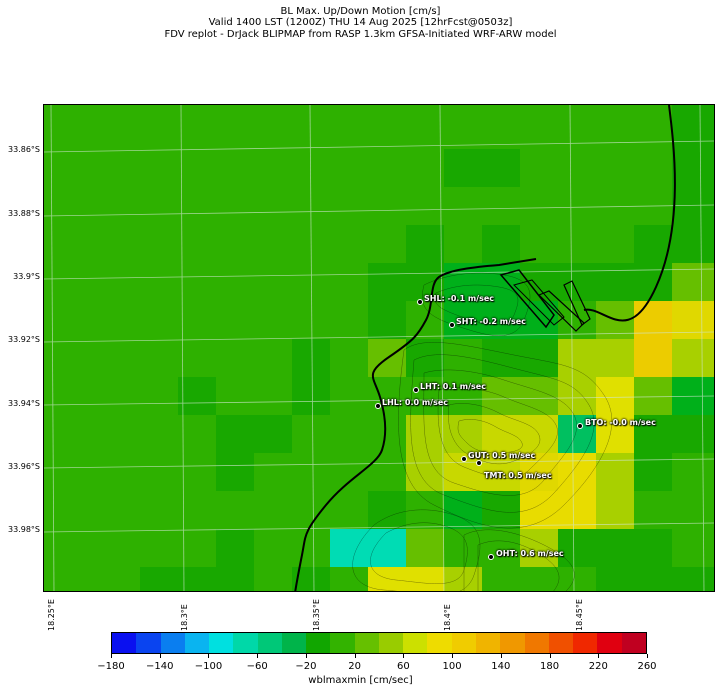  What do you see at coordinates (306, 666) in the screenshot?
I see `colorbar-tick-label: −20` at bounding box center [306, 666].